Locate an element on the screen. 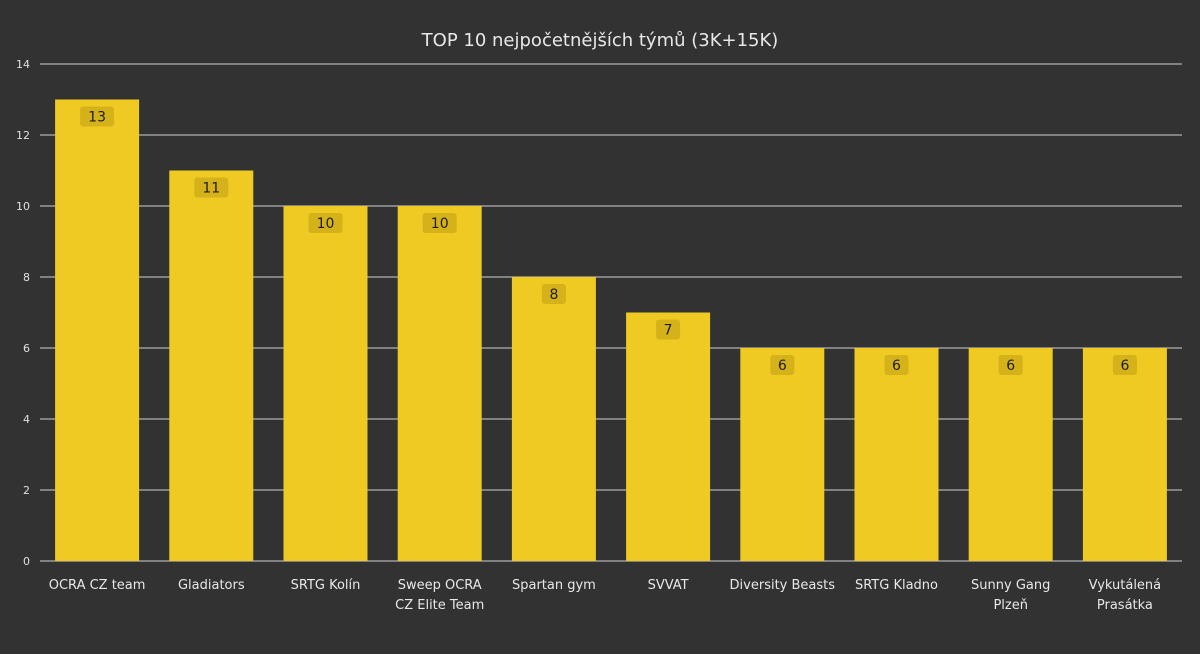 The image size is (1200, 654). x-tick-label: SVVAT is located at coordinates (668, 585).